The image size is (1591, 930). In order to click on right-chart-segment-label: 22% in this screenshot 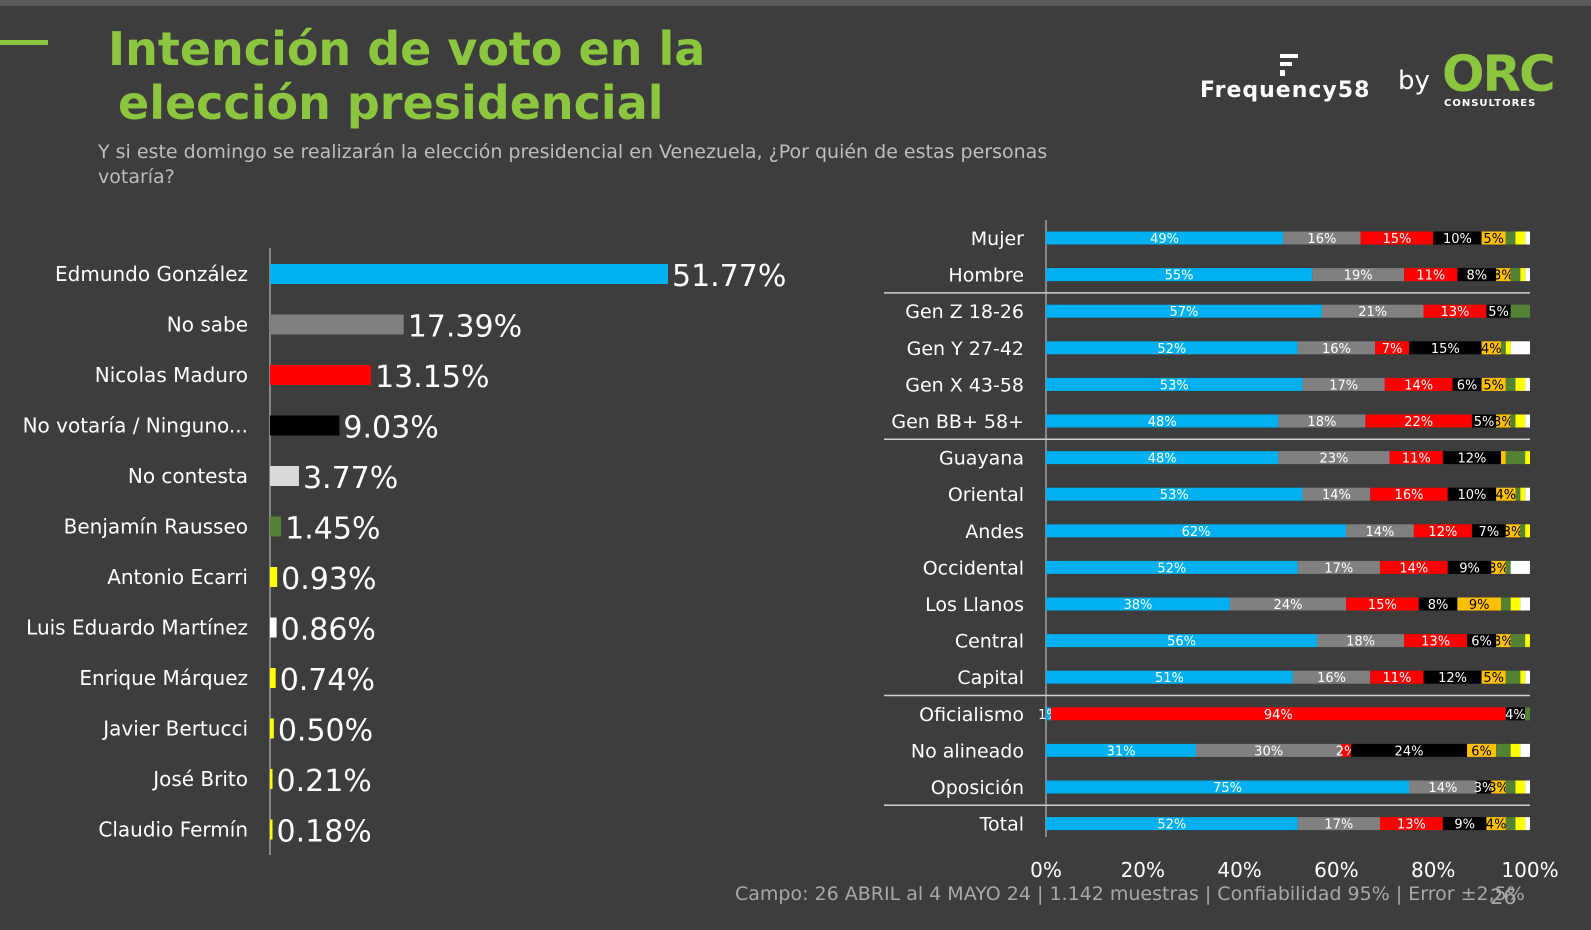, I will do `click(1418, 422)`.